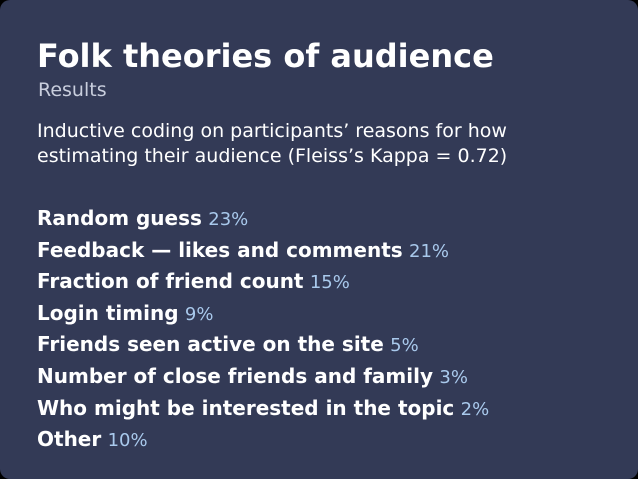 This screenshot has height=479, width=638. What do you see at coordinates (475, 409) in the screenshot?
I see `result-percent: 2%` at bounding box center [475, 409].